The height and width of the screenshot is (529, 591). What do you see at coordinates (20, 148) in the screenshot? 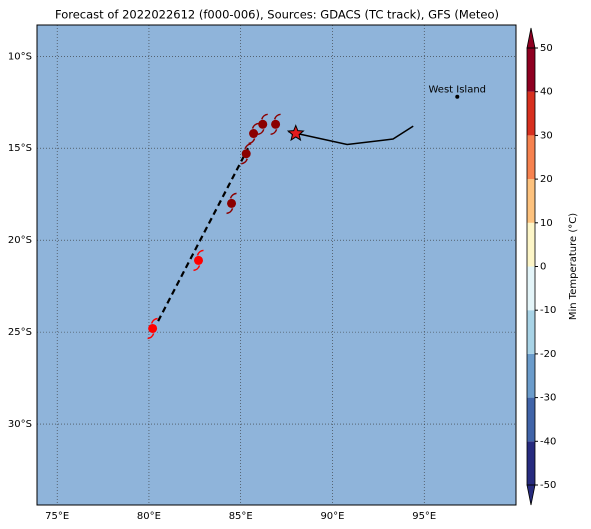
I see `y-tick-label: 15°S` at bounding box center [20, 148].